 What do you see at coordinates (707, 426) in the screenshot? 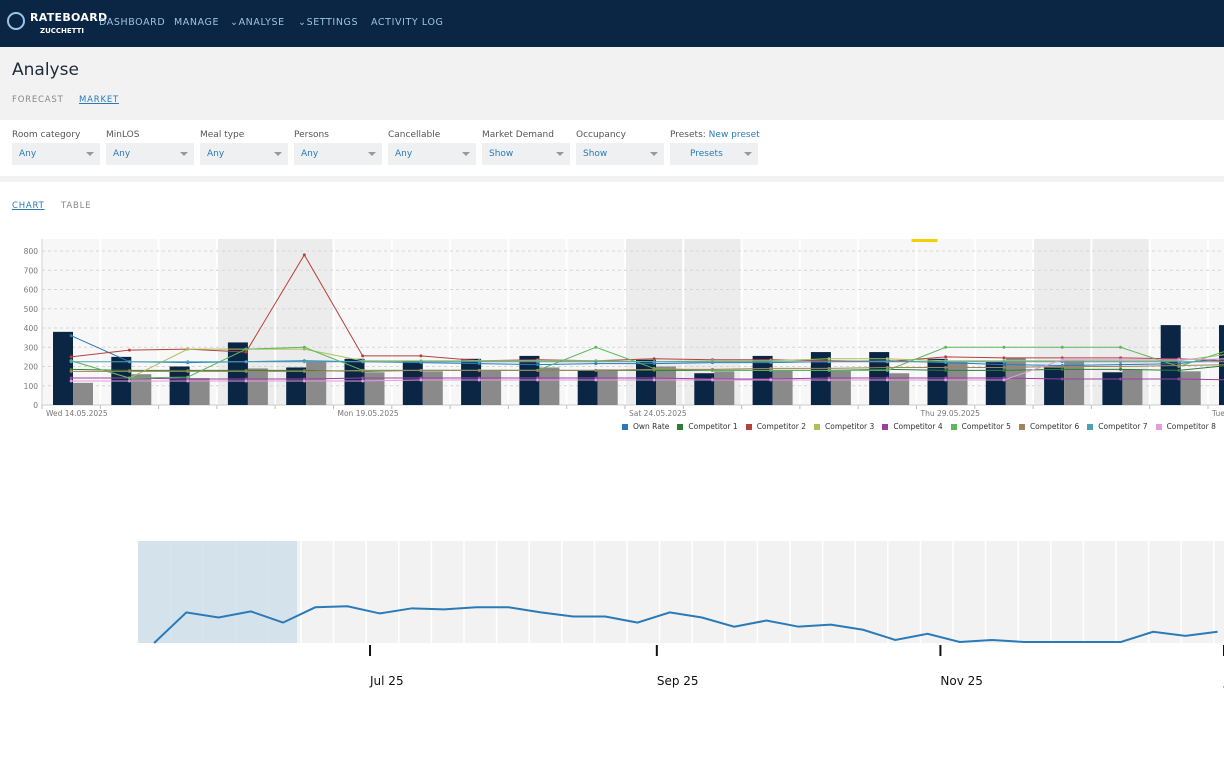
I see `legend-item: Competitor 1` at bounding box center [707, 426].